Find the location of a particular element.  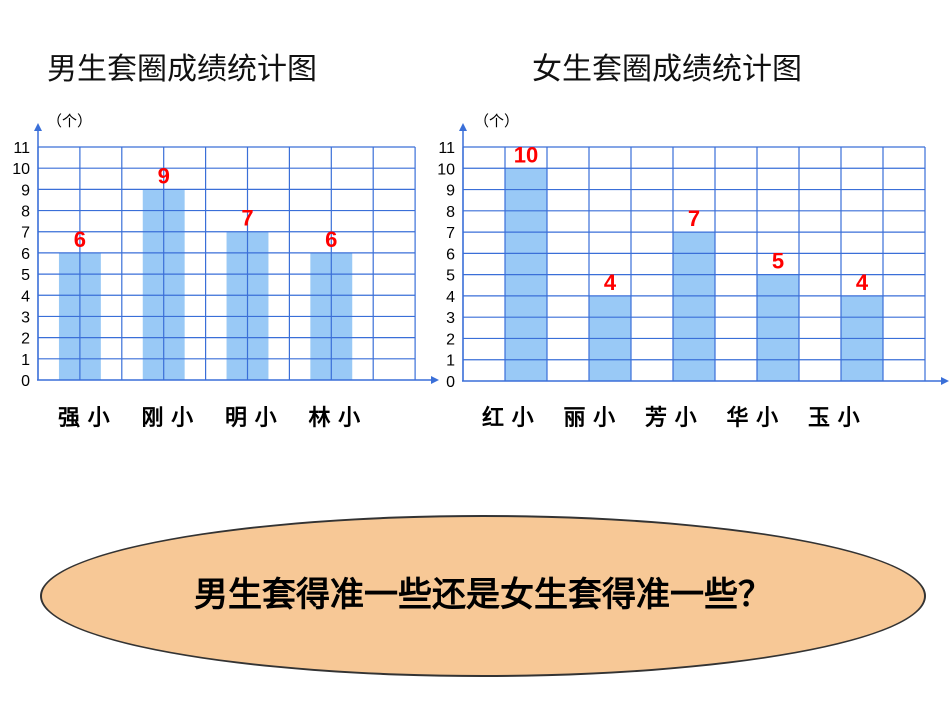

girls-x-tick-label-0: 红 小 is located at coordinates (508, 418).